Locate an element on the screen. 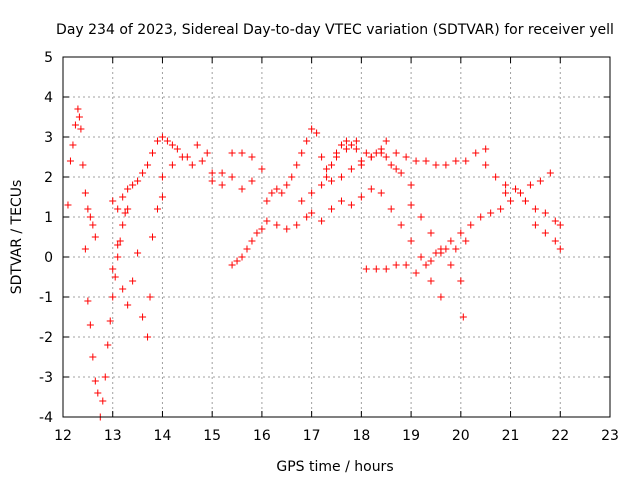 The width and height of the screenshot is (640, 480). x-axis-label: GPS time / hours is located at coordinates (334, 467).